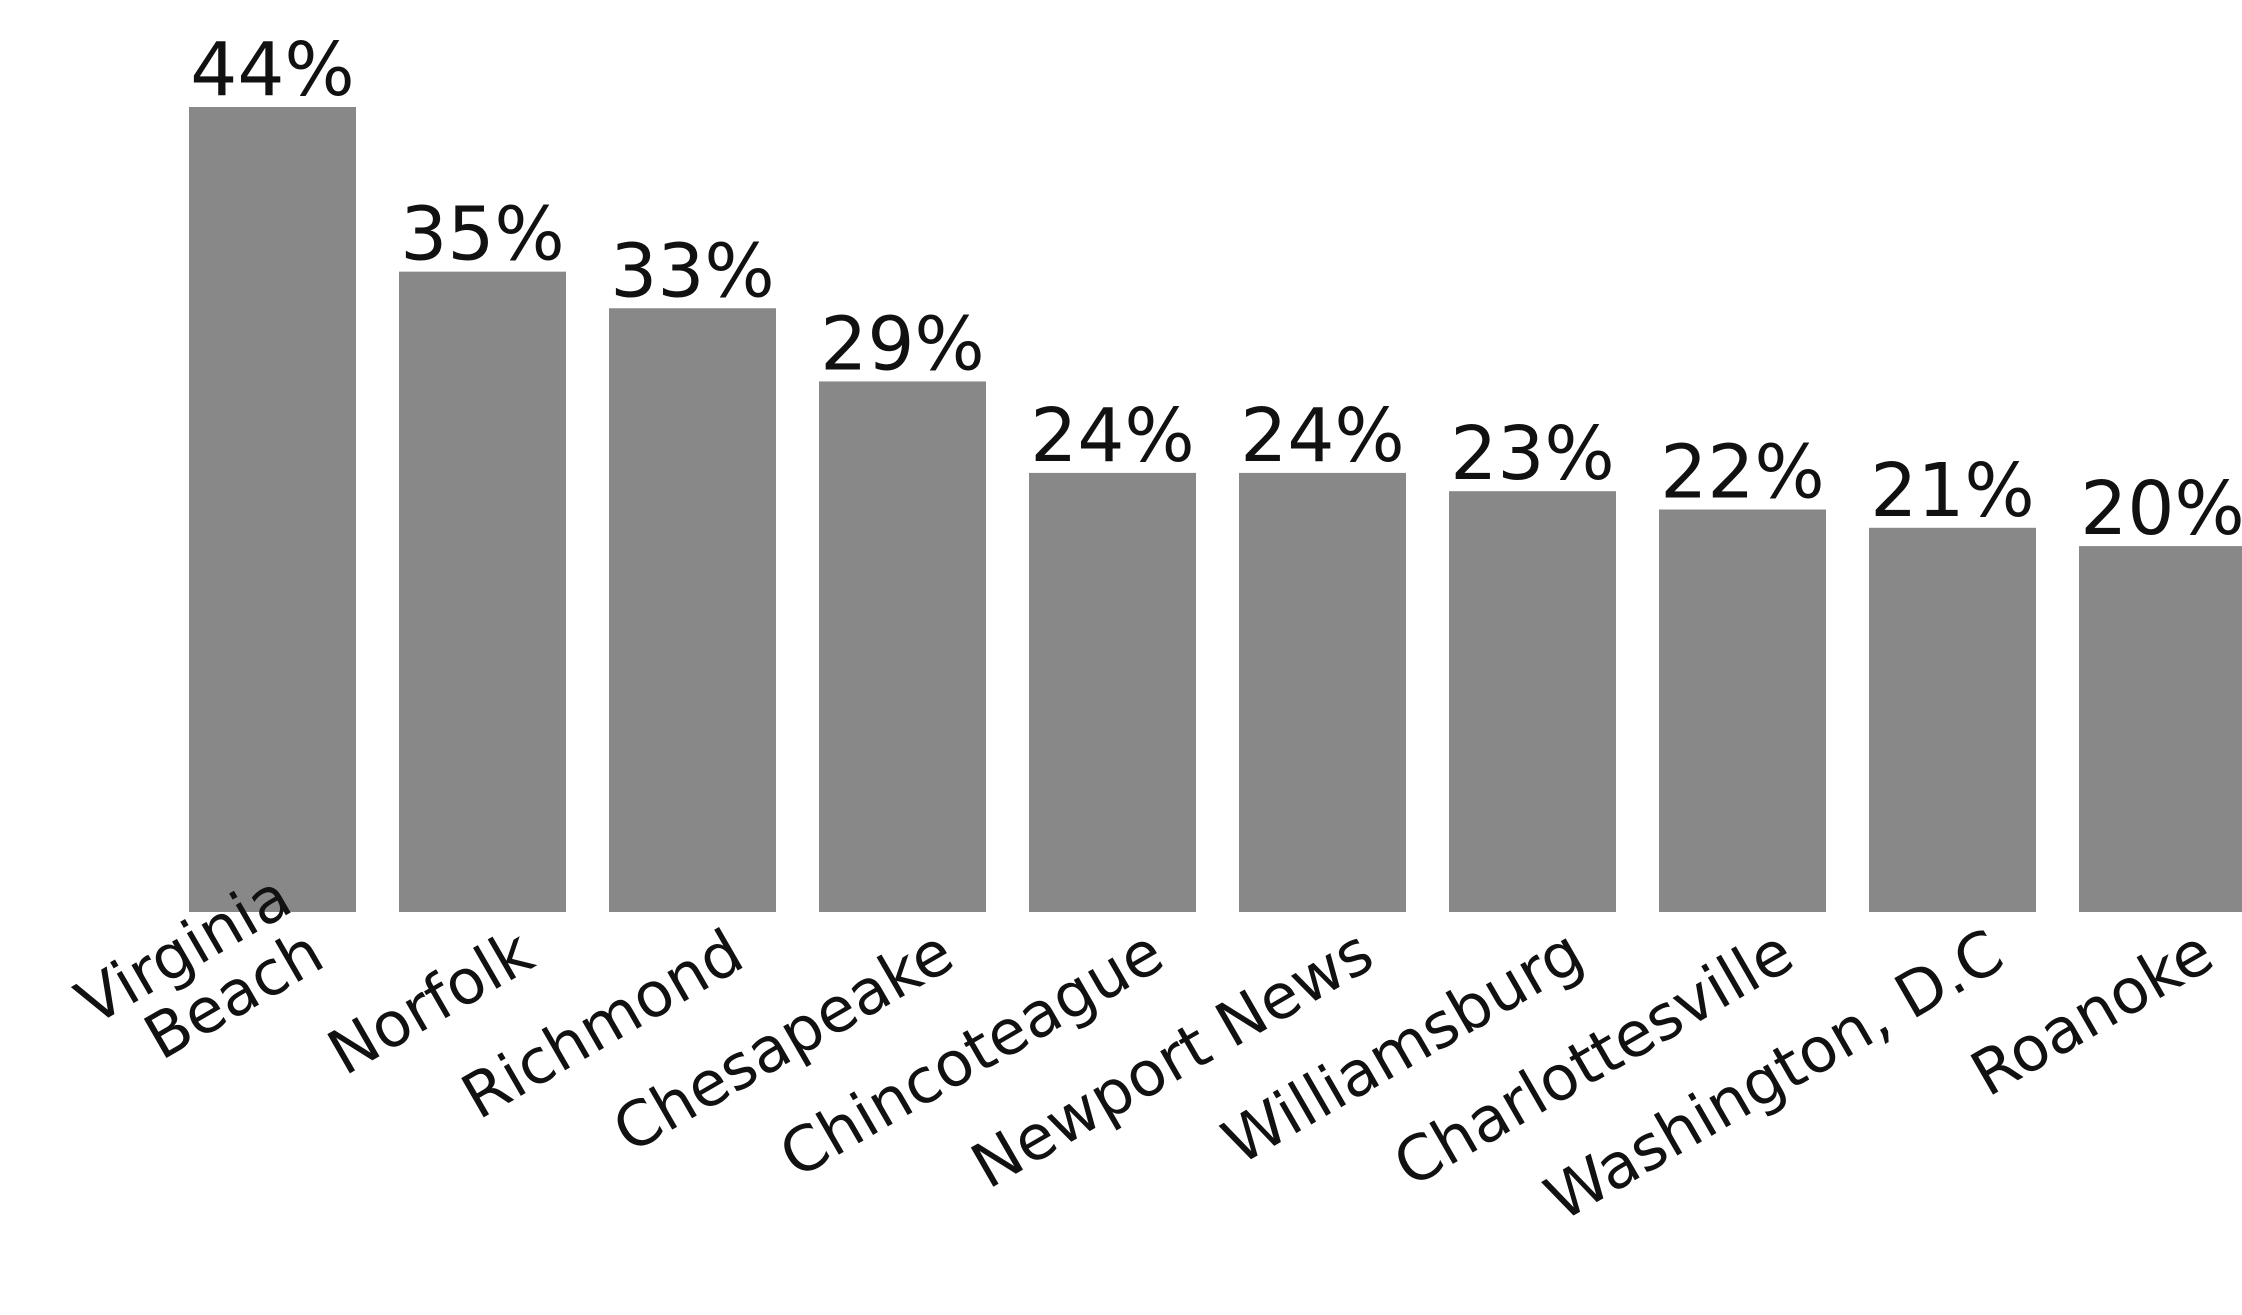 The height and width of the screenshot is (1315, 2242). I want to click on data-label: 44%, so click(272, 70).